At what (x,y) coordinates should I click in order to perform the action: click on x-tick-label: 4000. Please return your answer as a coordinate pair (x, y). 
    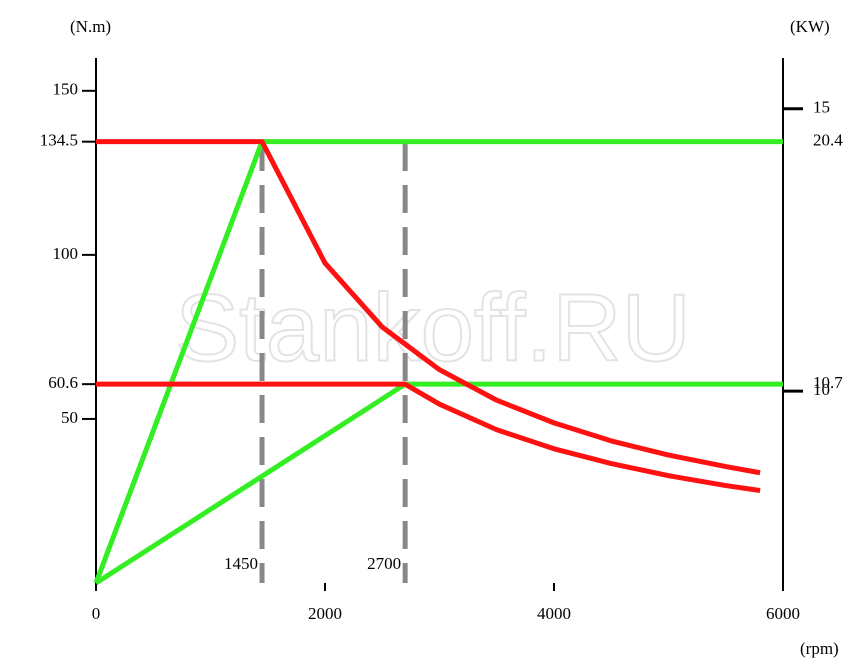
    Looking at the image, I should click on (554, 613).